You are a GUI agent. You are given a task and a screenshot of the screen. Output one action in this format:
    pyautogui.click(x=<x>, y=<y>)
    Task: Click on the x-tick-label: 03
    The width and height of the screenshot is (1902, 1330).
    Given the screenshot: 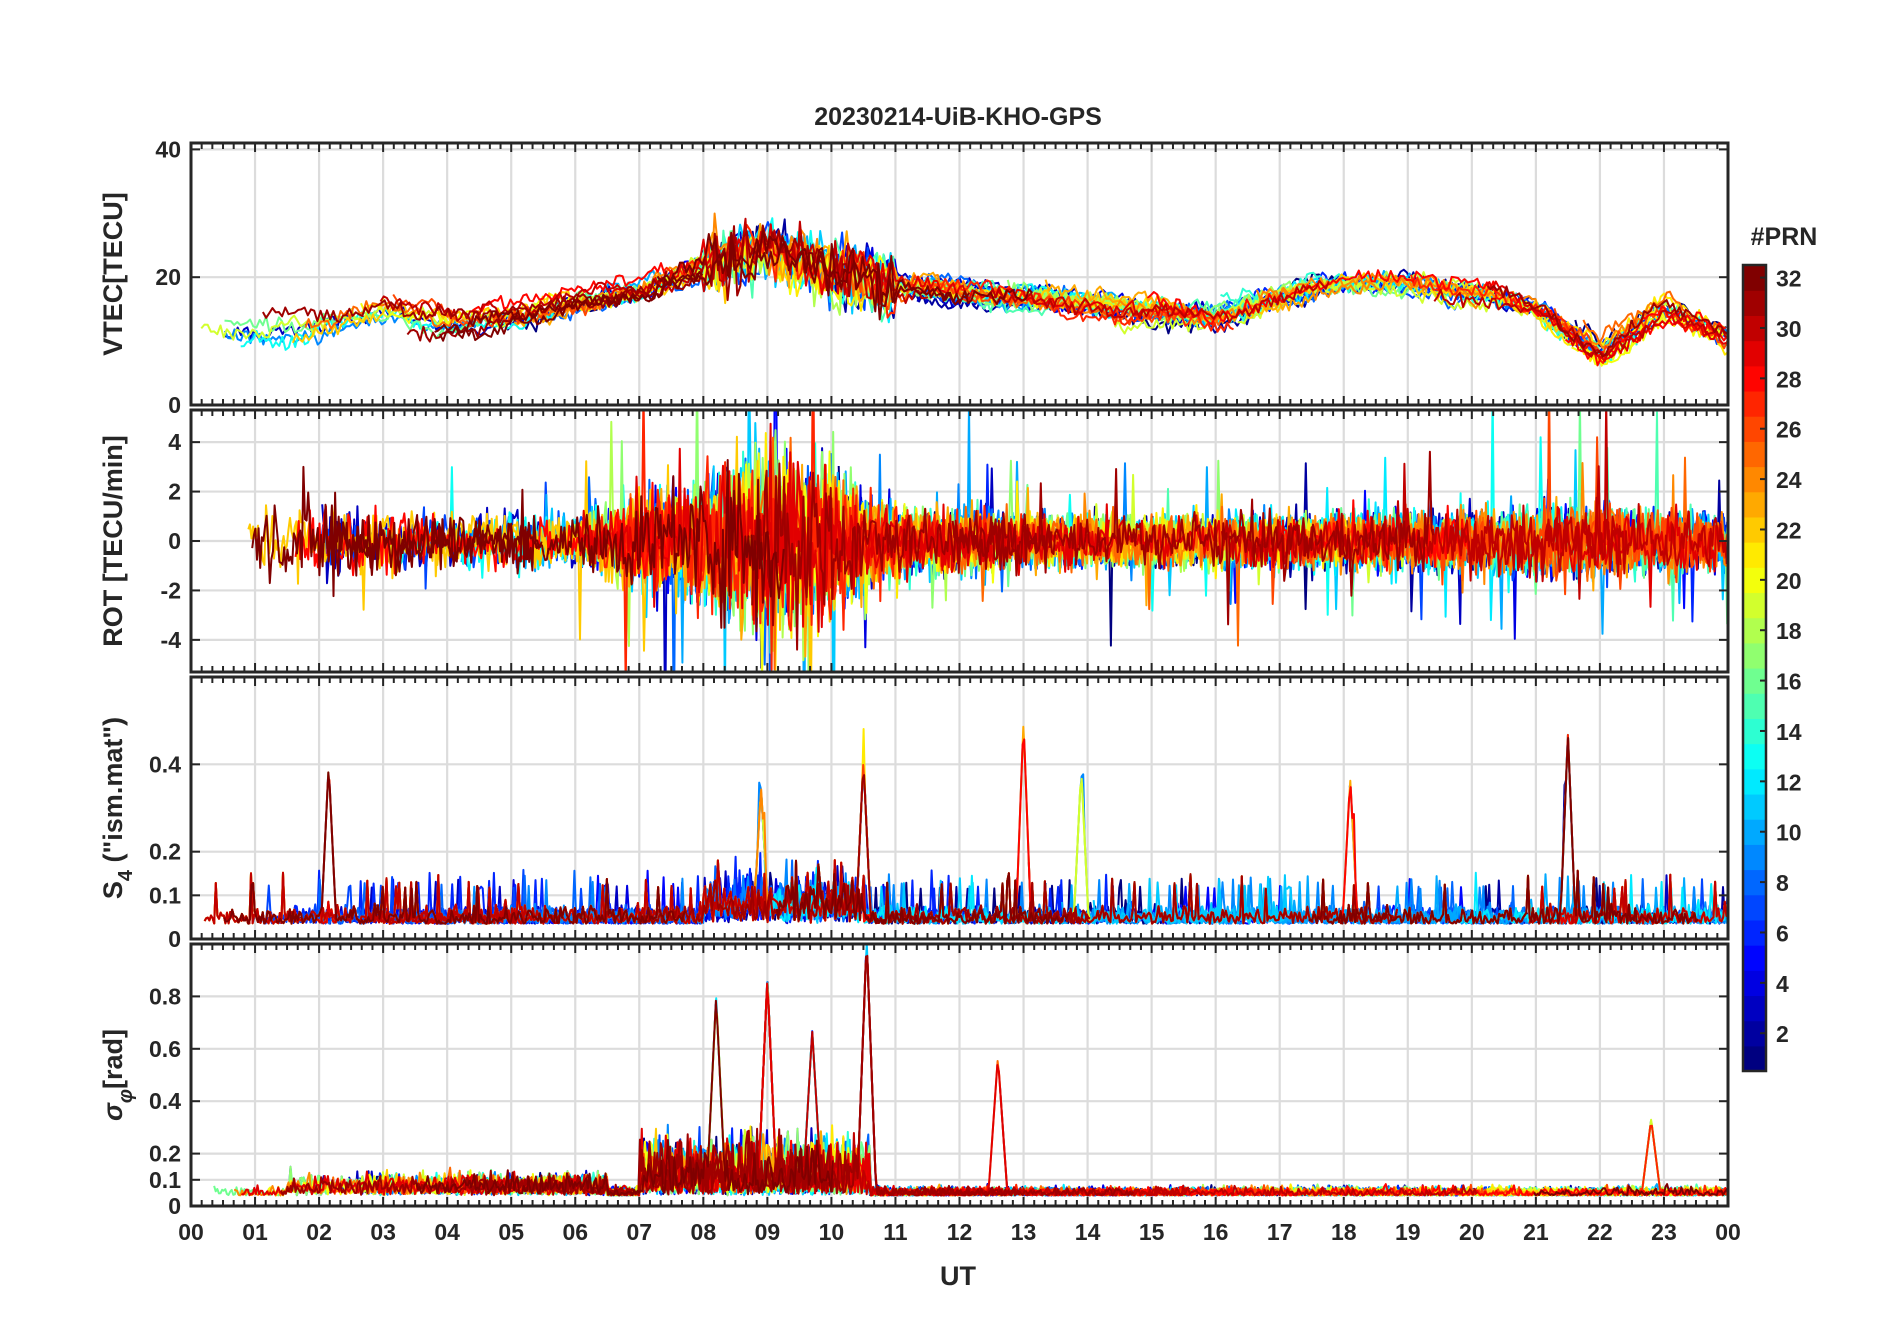 What is the action you would take?
    pyautogui.click(x=383, y=1232)
    